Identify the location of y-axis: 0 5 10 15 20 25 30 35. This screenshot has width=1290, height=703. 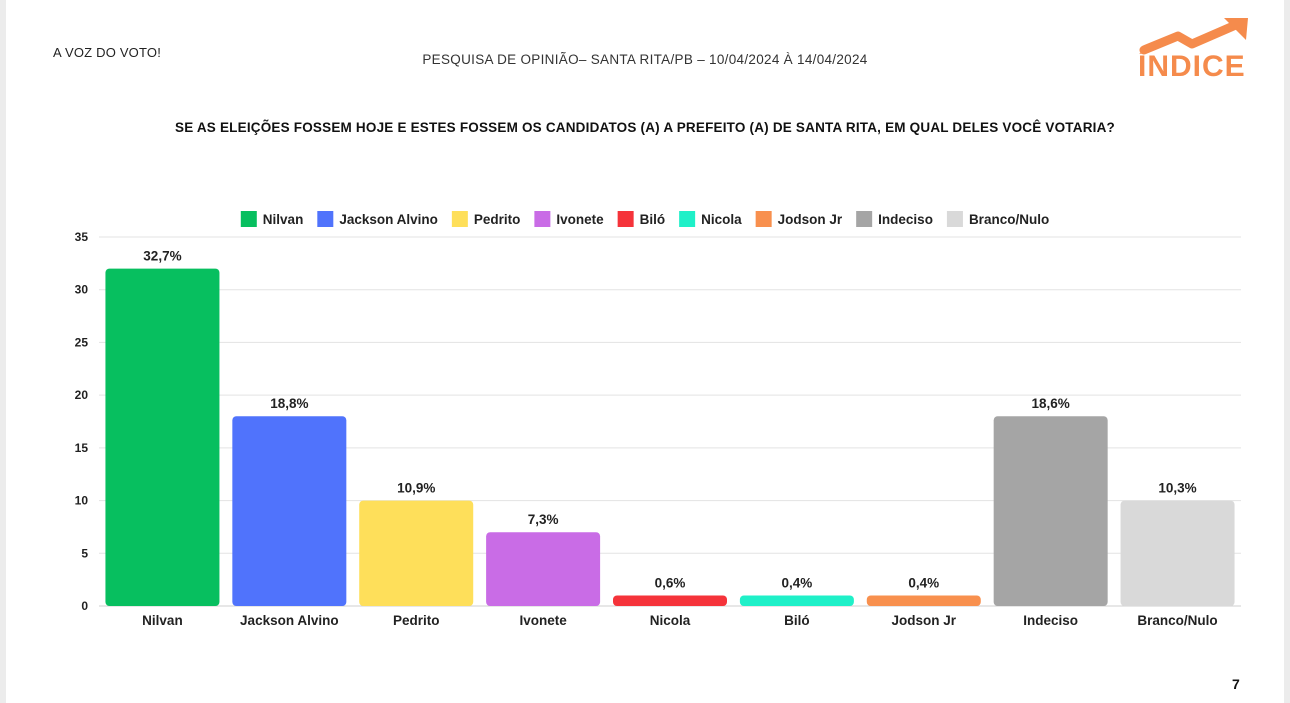
(82, 421).